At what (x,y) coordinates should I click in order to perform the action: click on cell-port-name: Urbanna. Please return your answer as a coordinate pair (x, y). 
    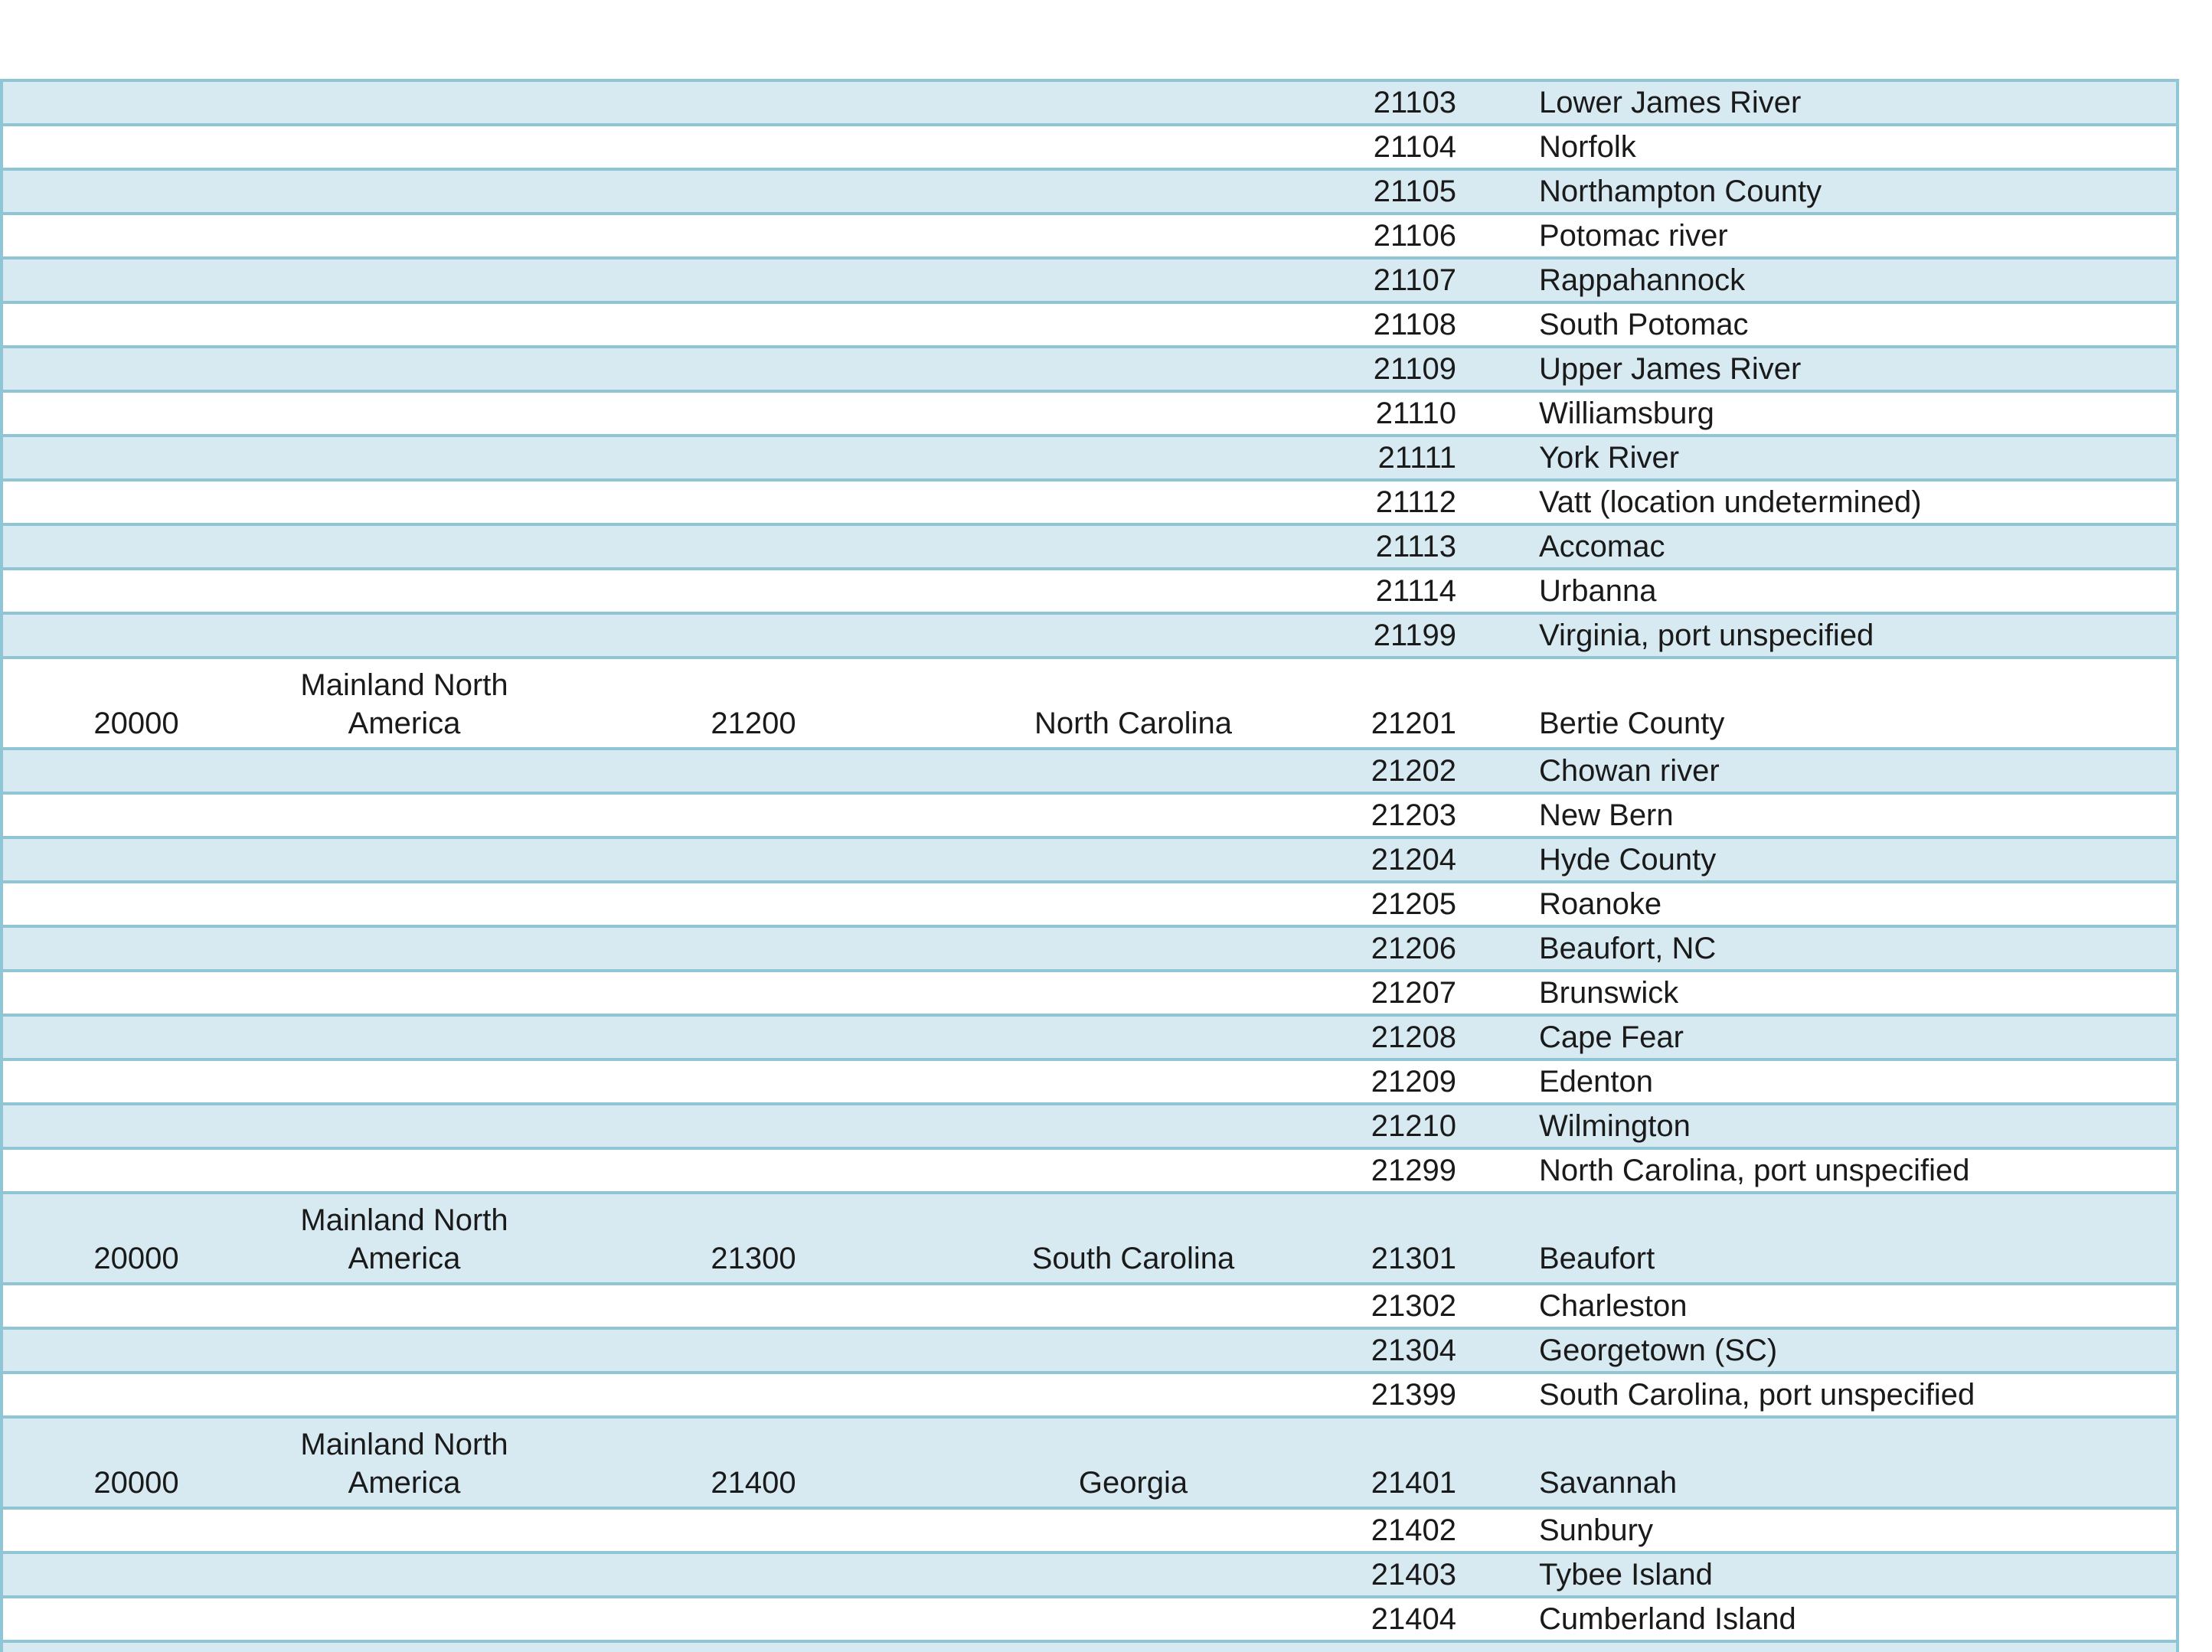
    Looking at the image, I should click on (1598, 591).